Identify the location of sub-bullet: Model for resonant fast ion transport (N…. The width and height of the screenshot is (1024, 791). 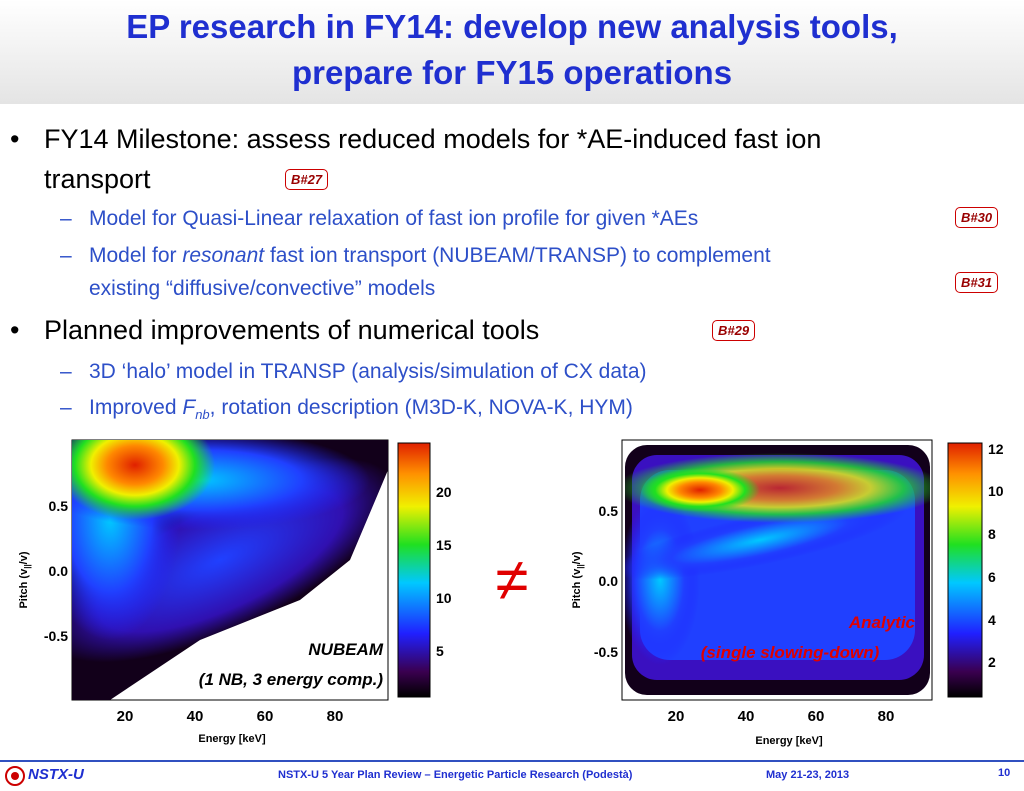
(430, 256).